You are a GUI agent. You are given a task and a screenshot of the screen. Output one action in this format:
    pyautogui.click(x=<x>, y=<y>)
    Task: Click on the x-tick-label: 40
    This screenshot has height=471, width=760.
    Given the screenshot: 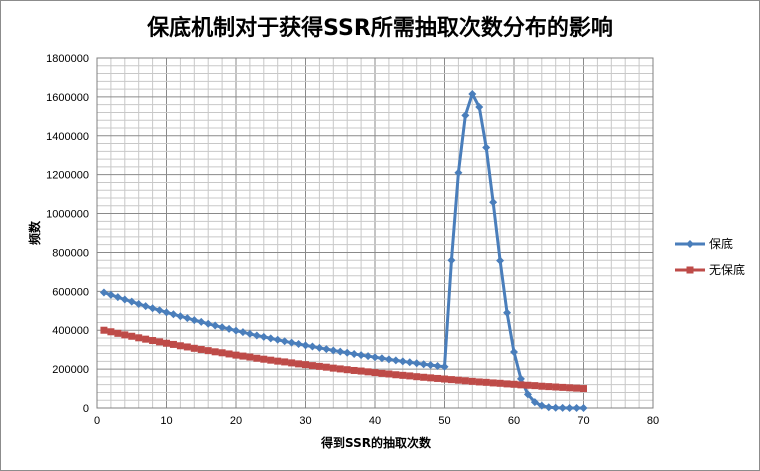 What is the action you would take?
    pyautogui.click(x=375, y=421)
    